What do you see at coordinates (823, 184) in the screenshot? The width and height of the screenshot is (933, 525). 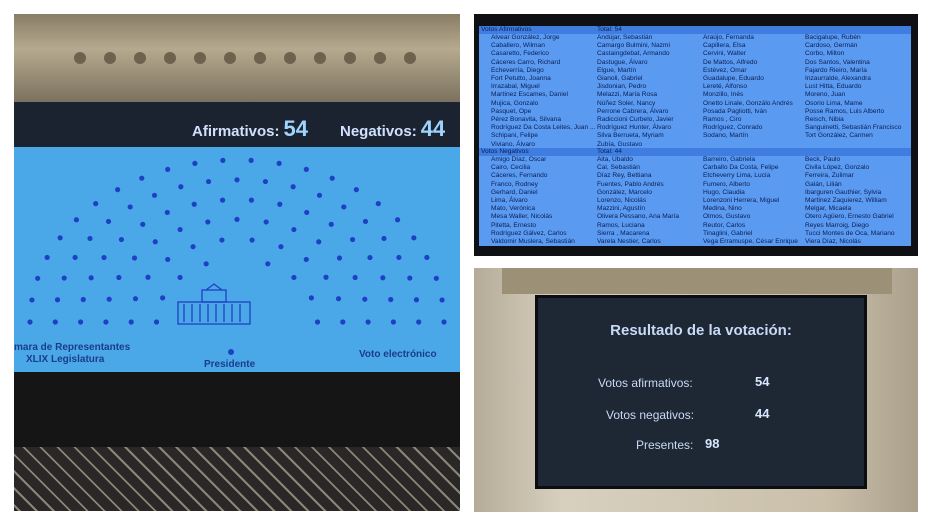 I see `legislator-name: Galán, Lilián` at bounding box center [823, 184].